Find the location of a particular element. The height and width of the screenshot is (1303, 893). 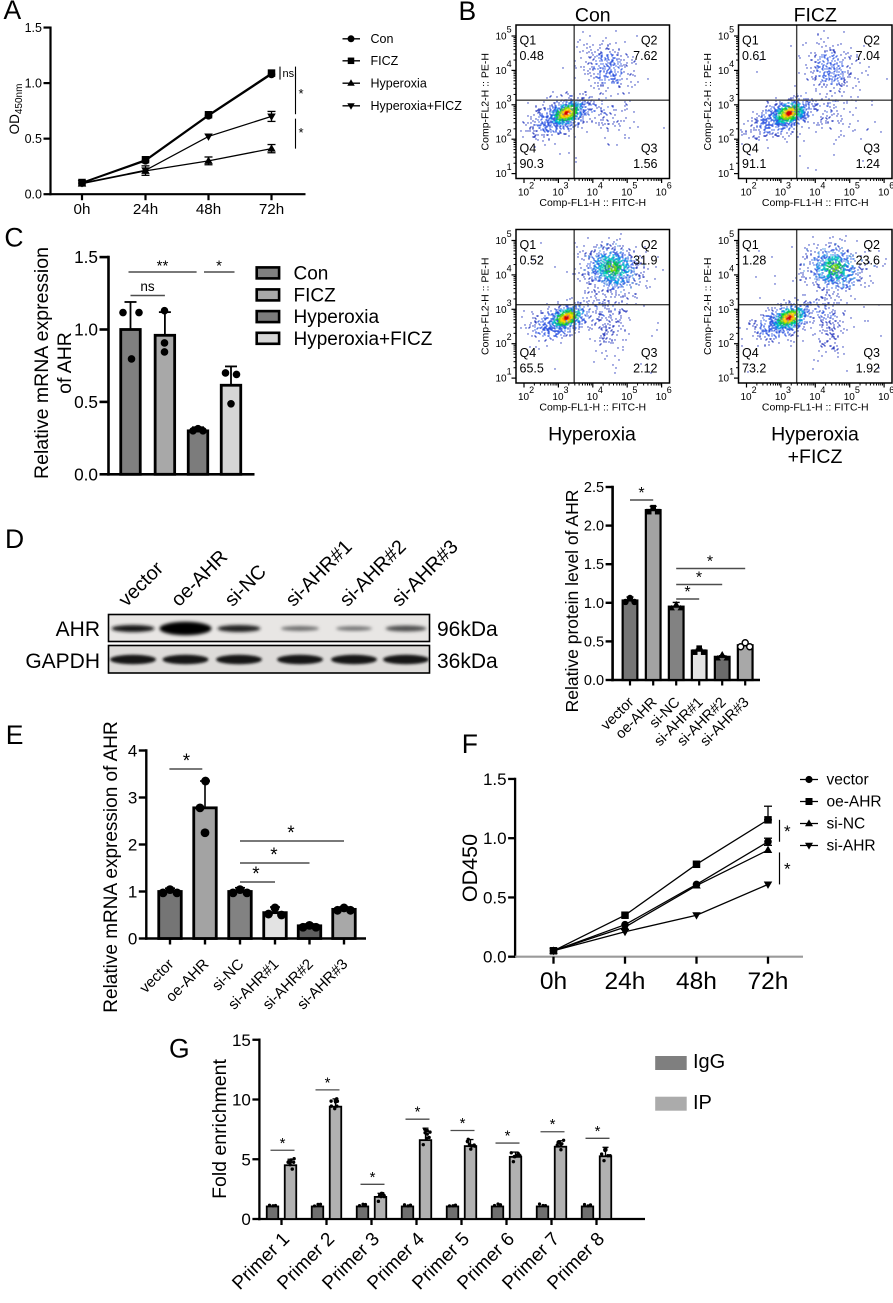

svg-text: 7.04 is located at coordinates (868, 56).